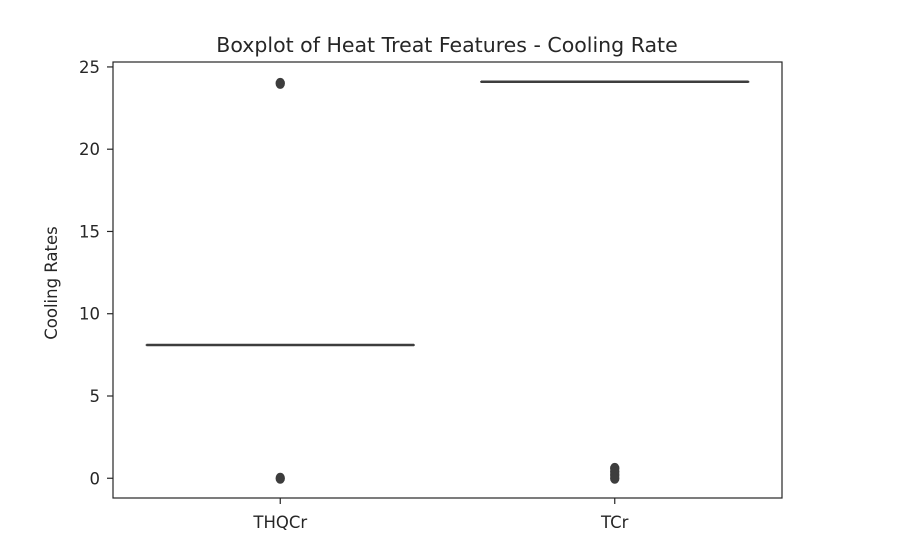 This screenshot has height=550, width=904. Describe the element at coordinates (89, 67) in the screenshot. I see `y-tick-label: 25` at that location.